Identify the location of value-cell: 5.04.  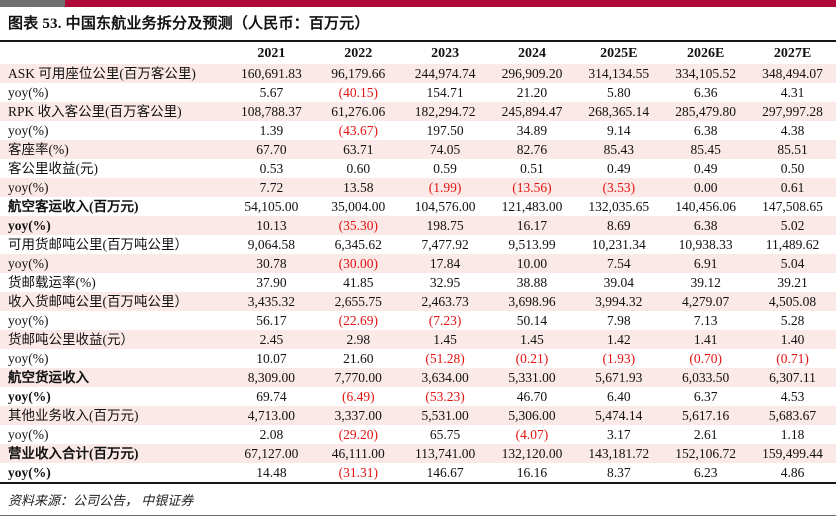
(792, 263).